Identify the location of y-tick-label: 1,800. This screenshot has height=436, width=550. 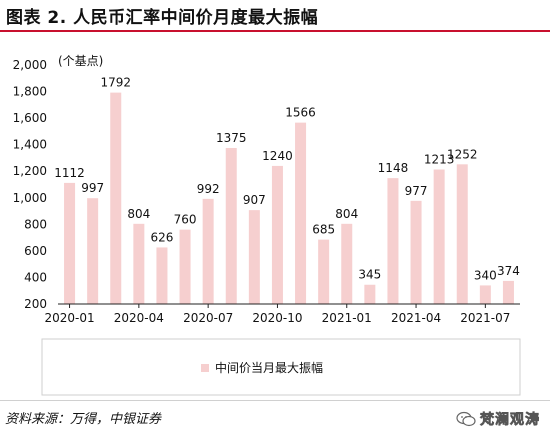
(30, 92).